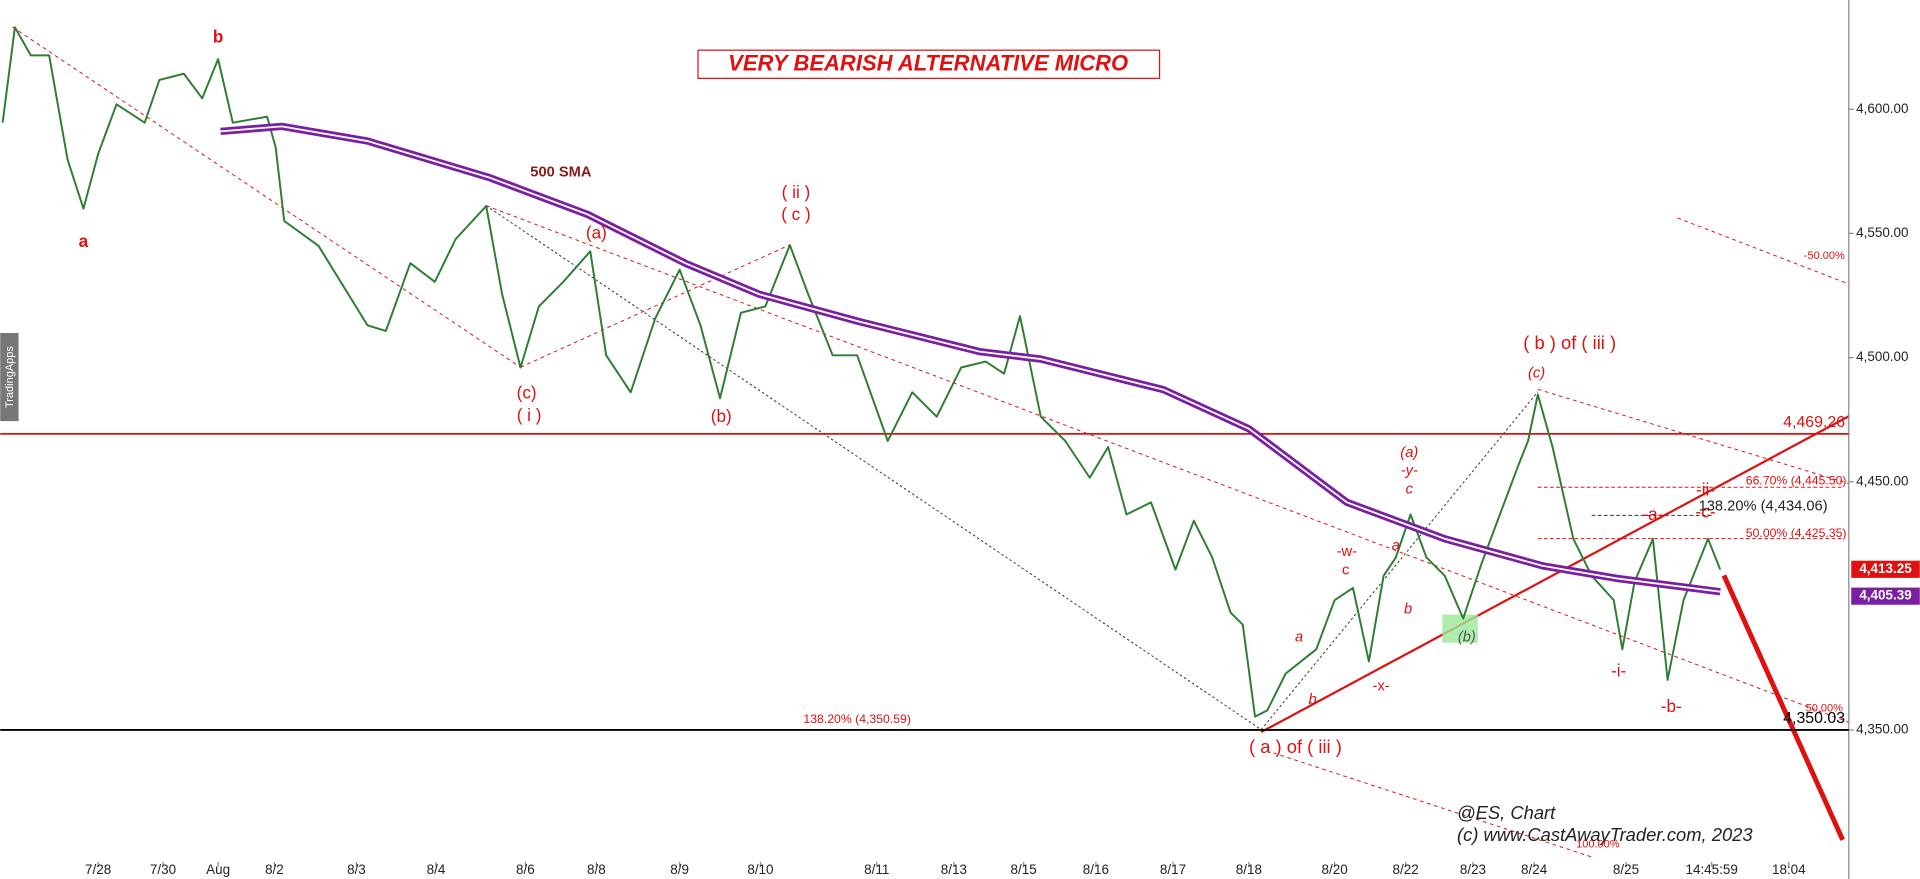 This screenshot has height=879, width=1920. I want to click on annotation: 100.00%, so click(1598, 845).